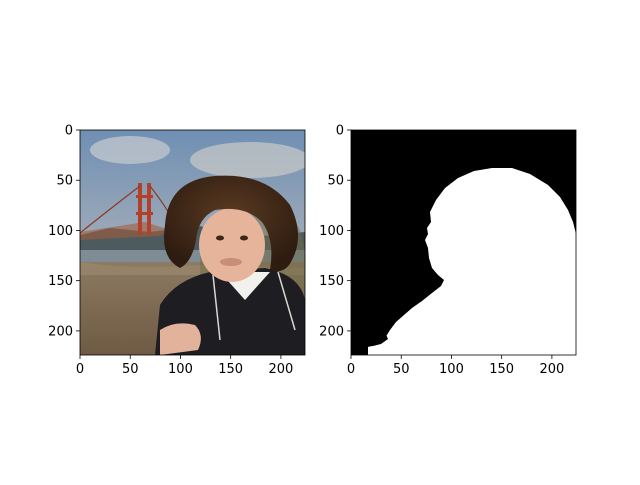  I want to click on mask-foreground, so click(472, 261).